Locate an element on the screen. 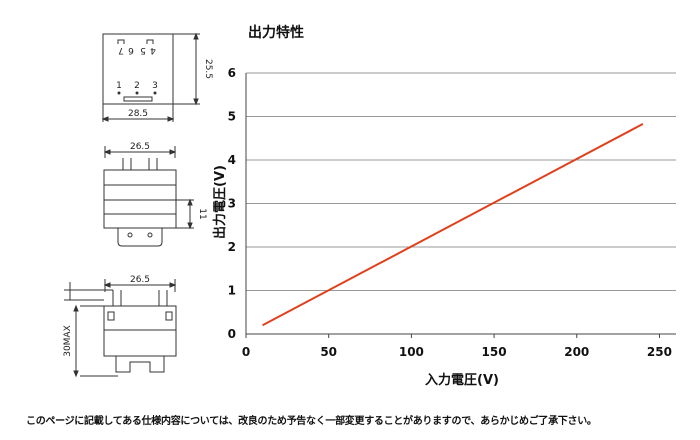 This screenshot has width=700, height=440. top-view-outline is located at coordinates (138, 69).